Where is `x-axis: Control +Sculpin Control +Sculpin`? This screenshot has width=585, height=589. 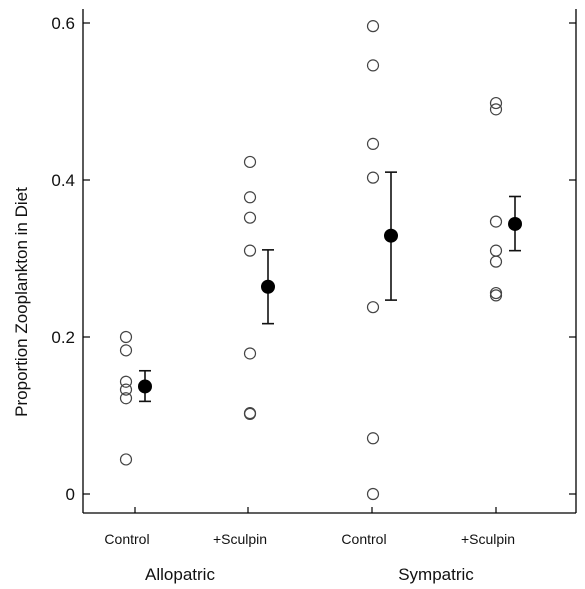 x-axis: Control +Sculpin Control +Sculpin is located at coordinates (309, 527).